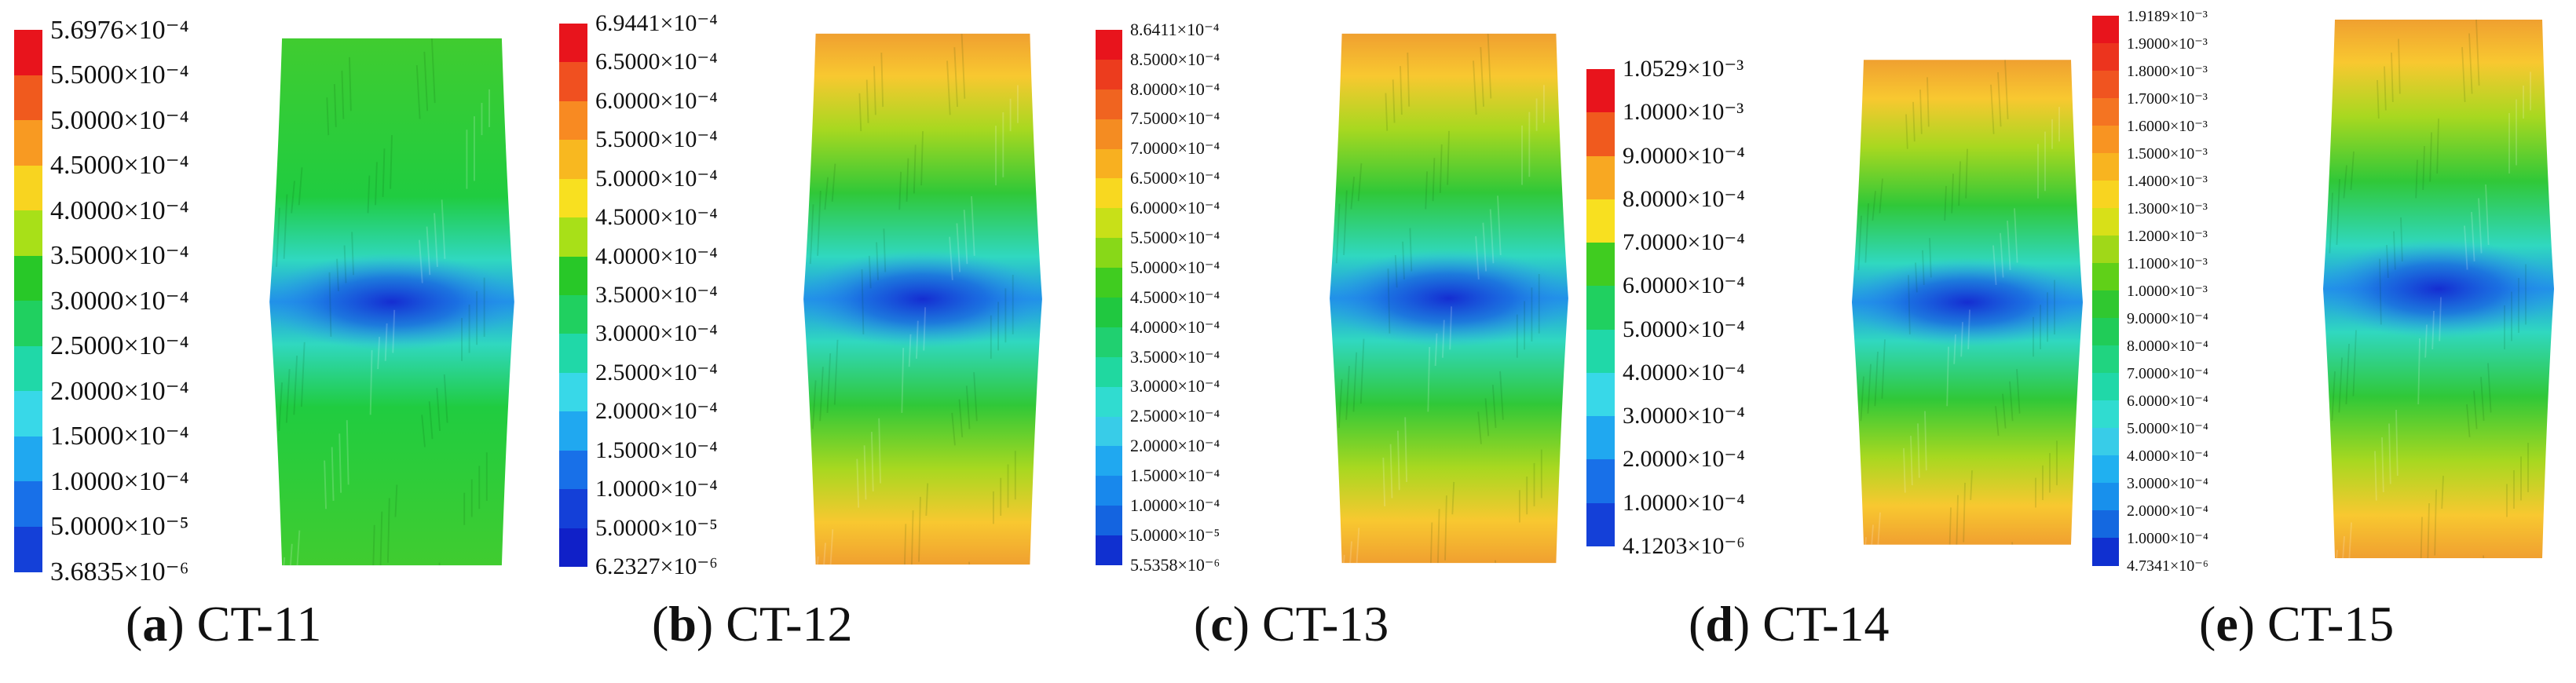 This screenshot has width=2576, height=683. Describe the element at coordinates (1175, 564) in the screenshot. I see `legend-label: 5.5358×10⁻⁶` at that location.